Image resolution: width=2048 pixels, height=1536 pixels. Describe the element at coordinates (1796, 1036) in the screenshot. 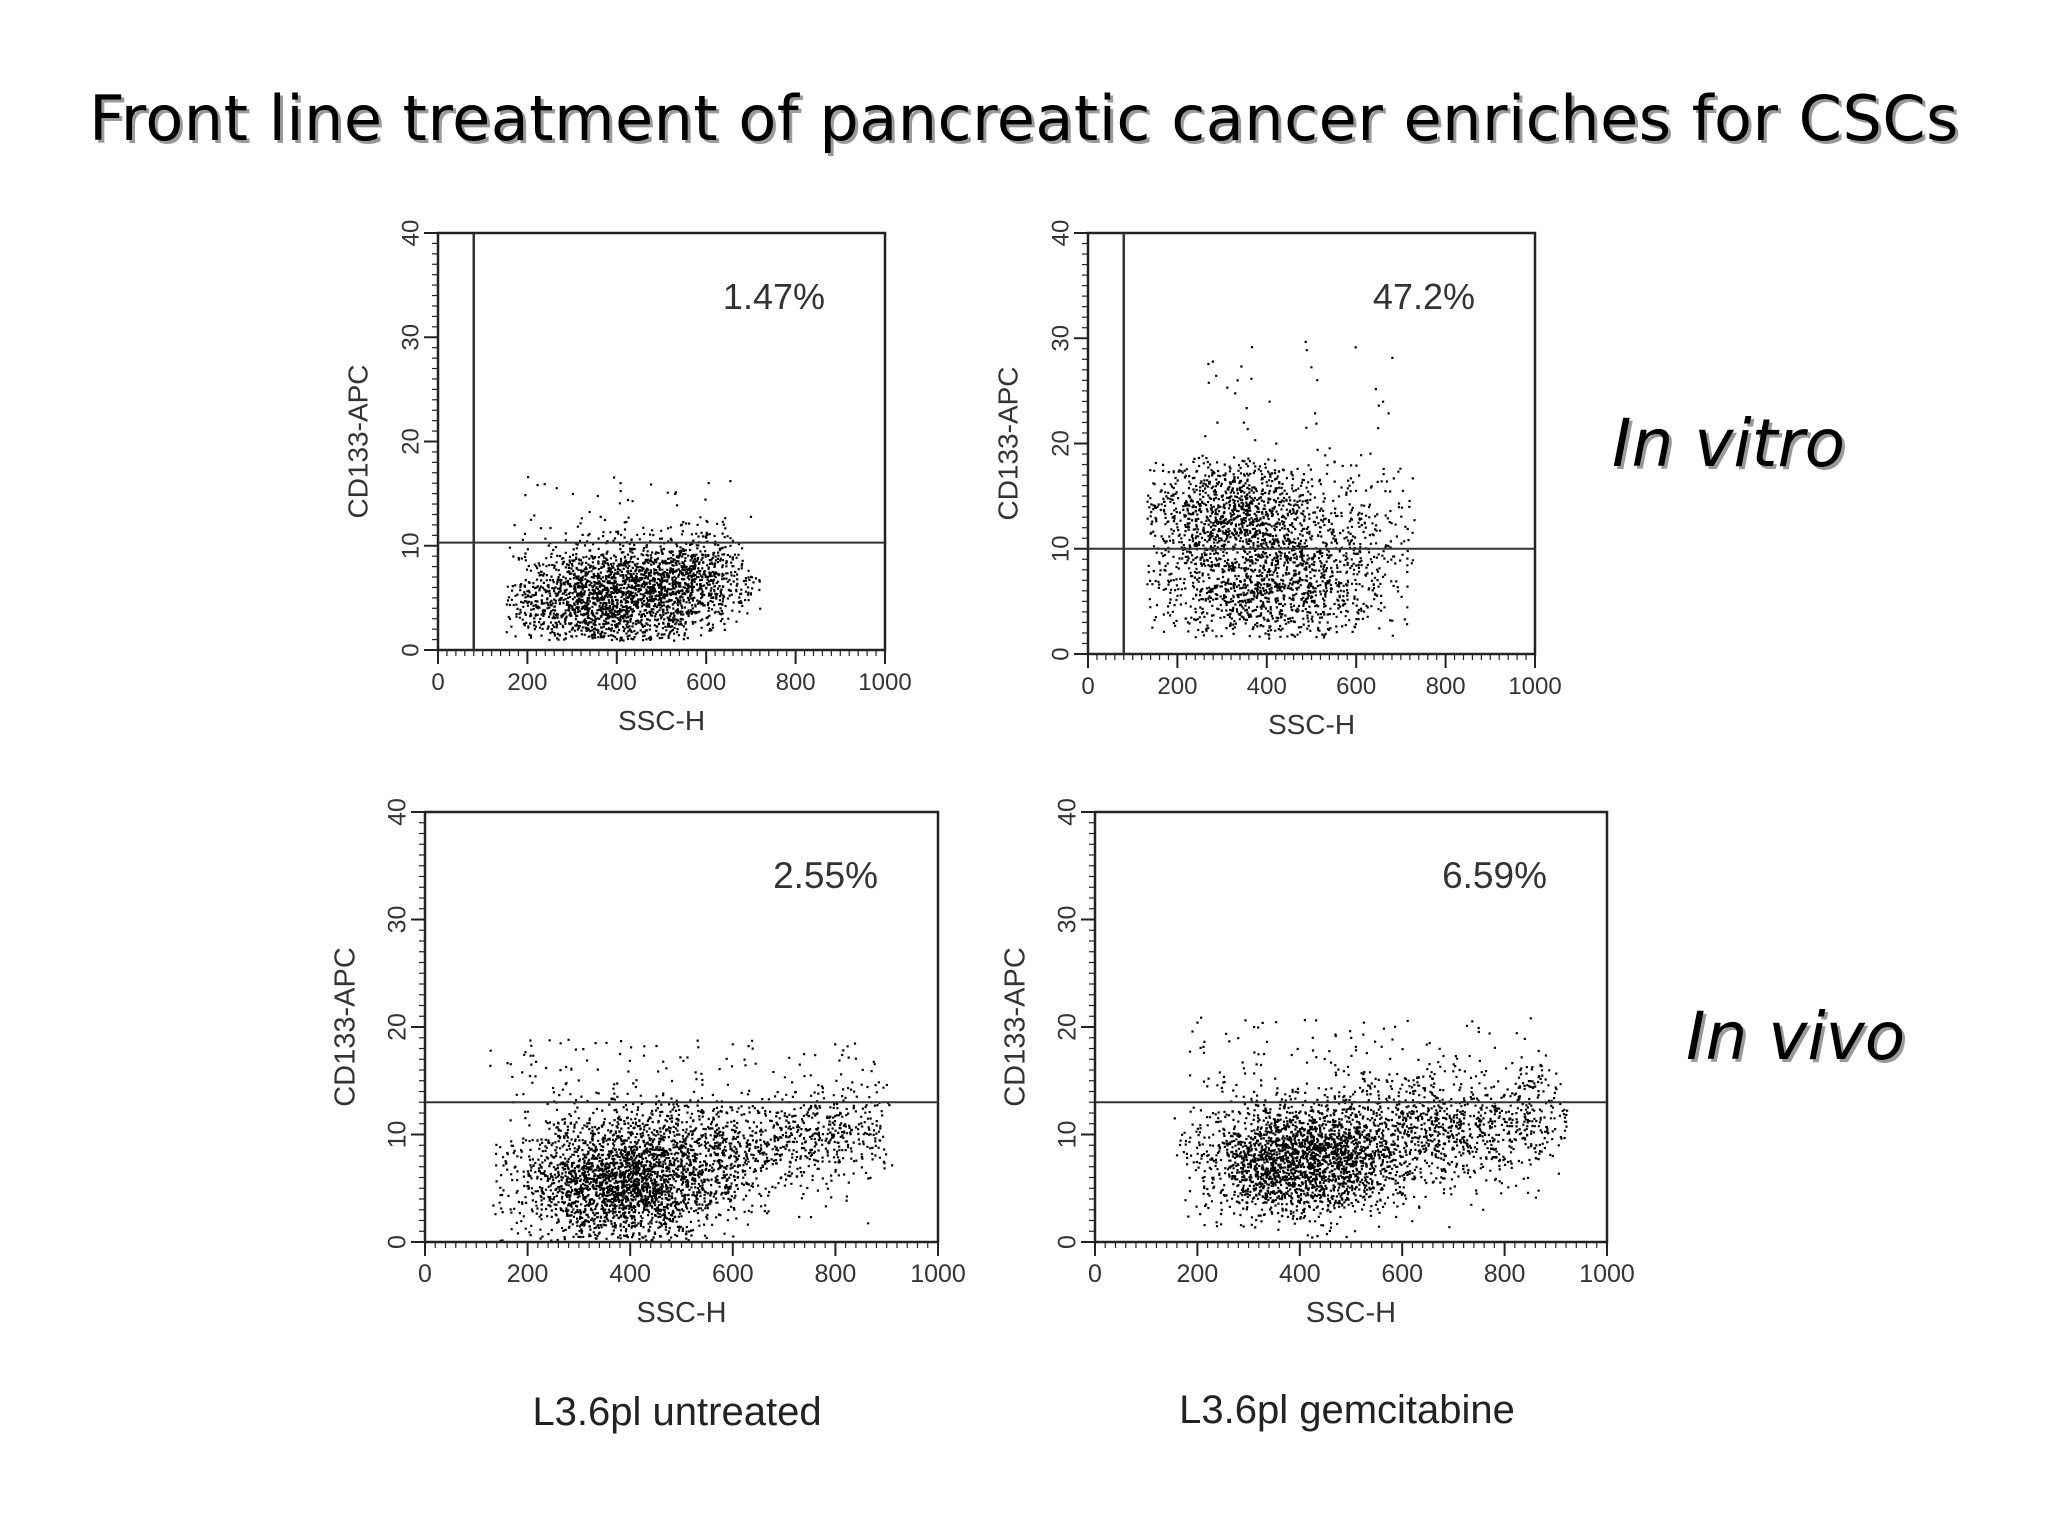

I see `row-label-in-vivo: In vivo` at that location.